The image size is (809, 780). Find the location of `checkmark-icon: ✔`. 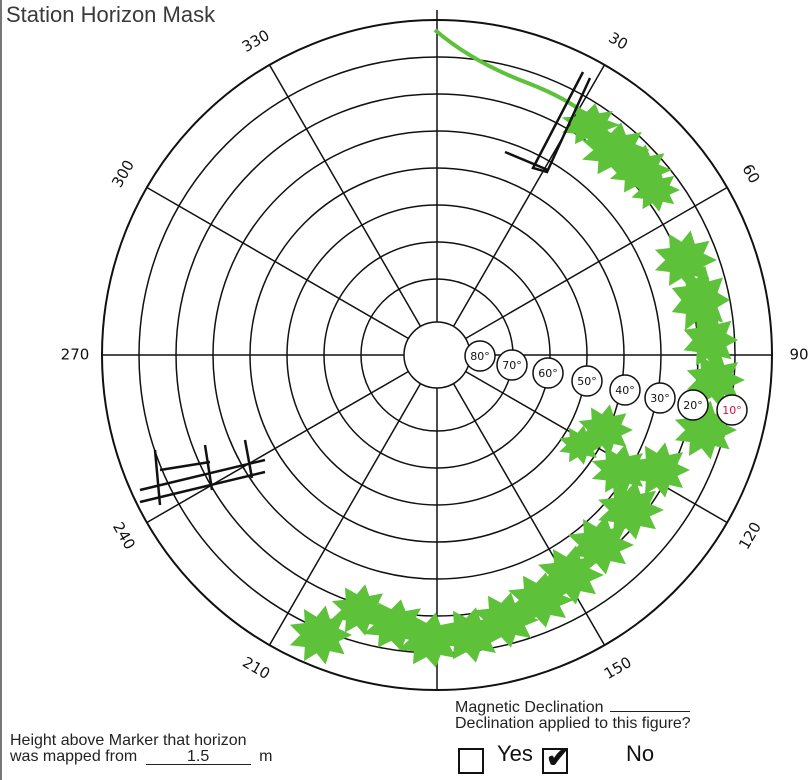

checkmark-icon: ✔ is located at coordinates (558, 757).